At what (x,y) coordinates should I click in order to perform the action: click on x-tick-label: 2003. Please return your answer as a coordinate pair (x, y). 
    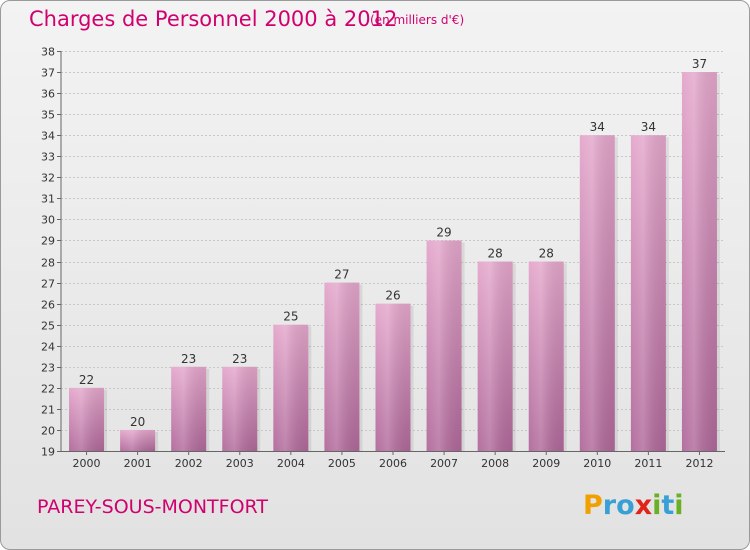
    Looking at the image, I should click on (240, 463).